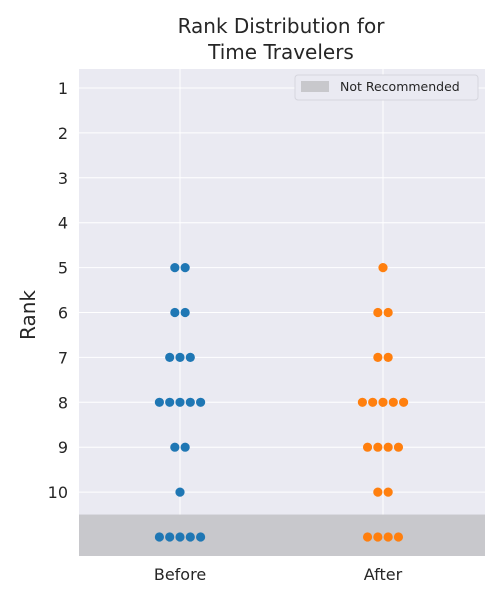  What do you see at coordinates (278, 574) in the screenshot?
I see `x-tick-labels: Before After` at bounding box center [278, 574].